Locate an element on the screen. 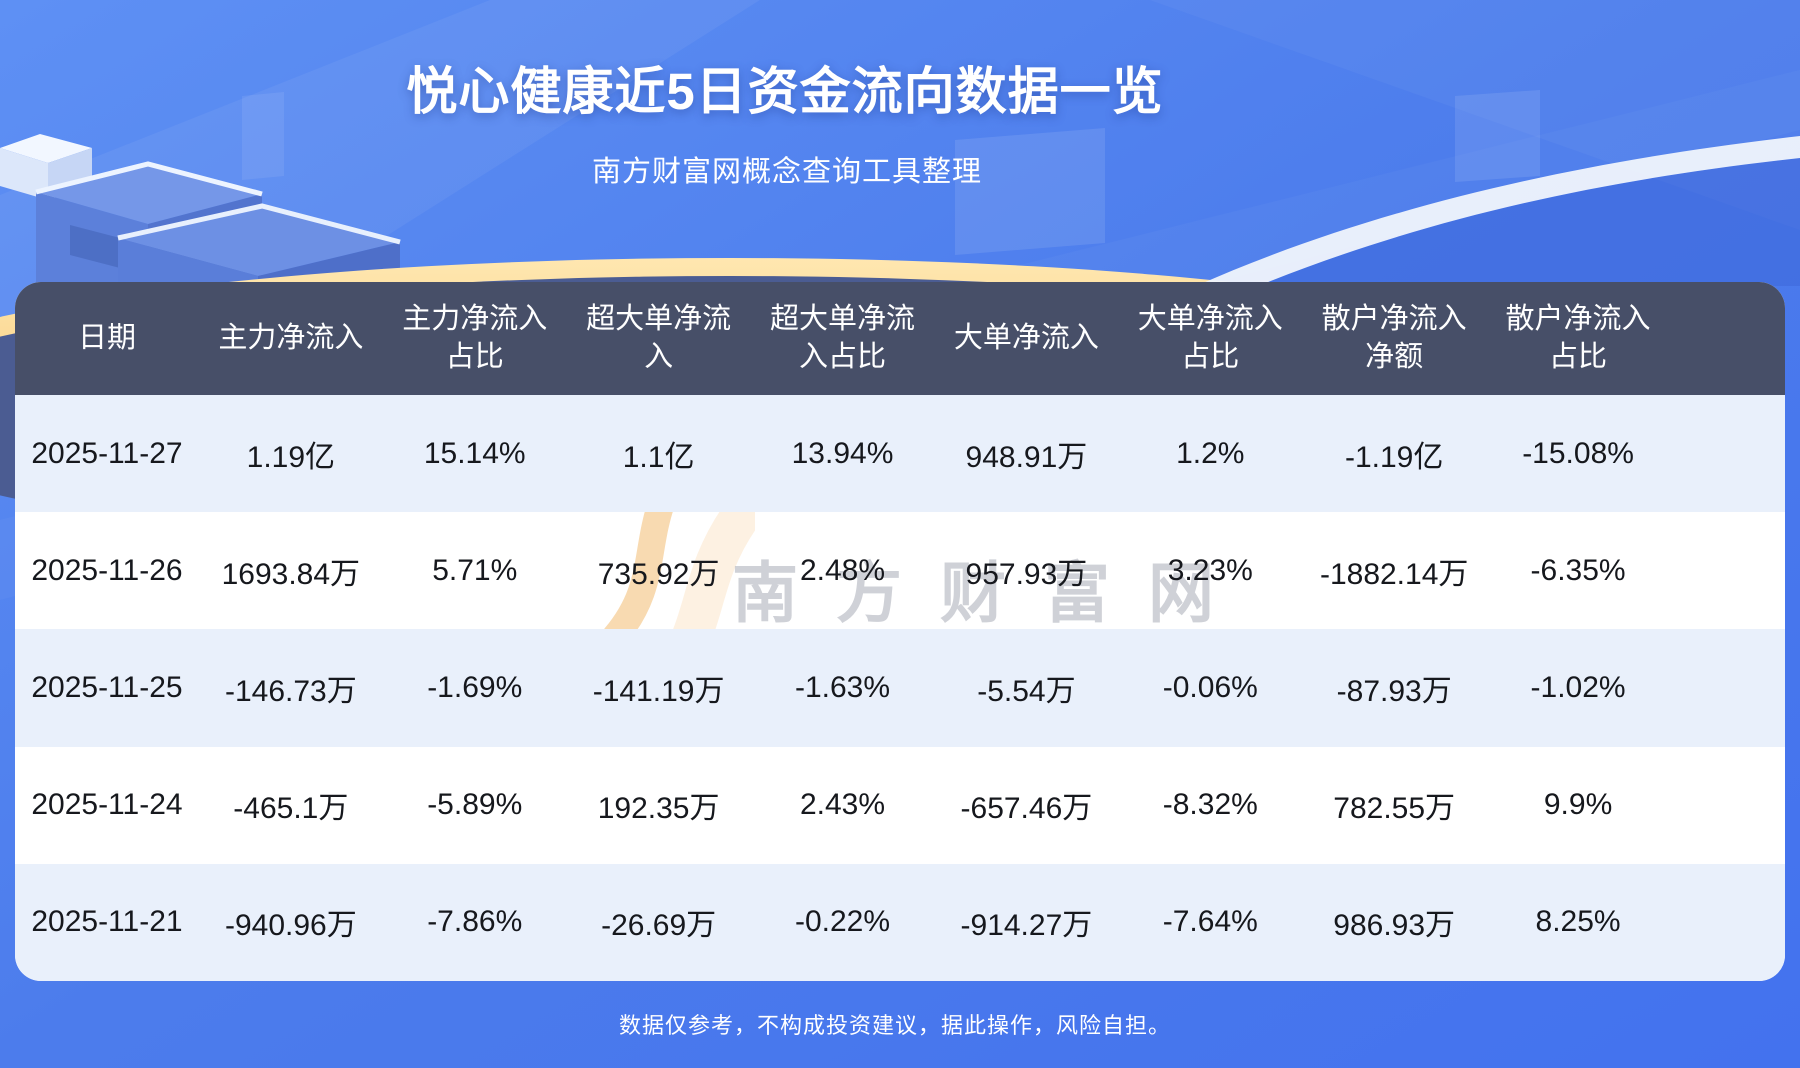 The height and width of the screenshot is (1068, 1800). cell-large-order-net-inflow-pct: -7.64% is located at coordinates (1210, 922).